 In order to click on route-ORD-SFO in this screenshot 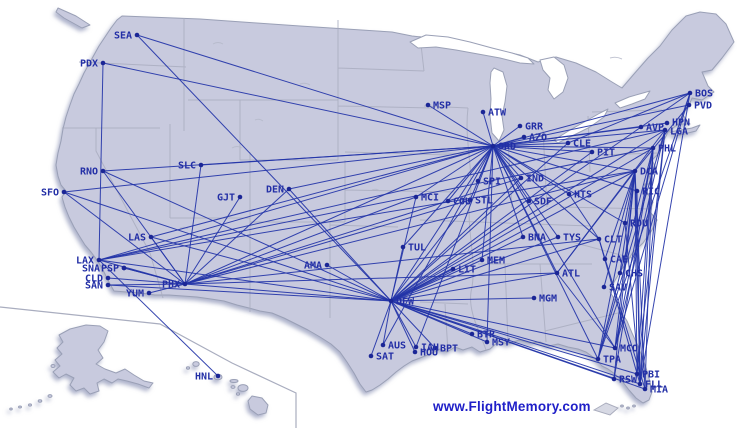, I will do `click(278, 169)`.